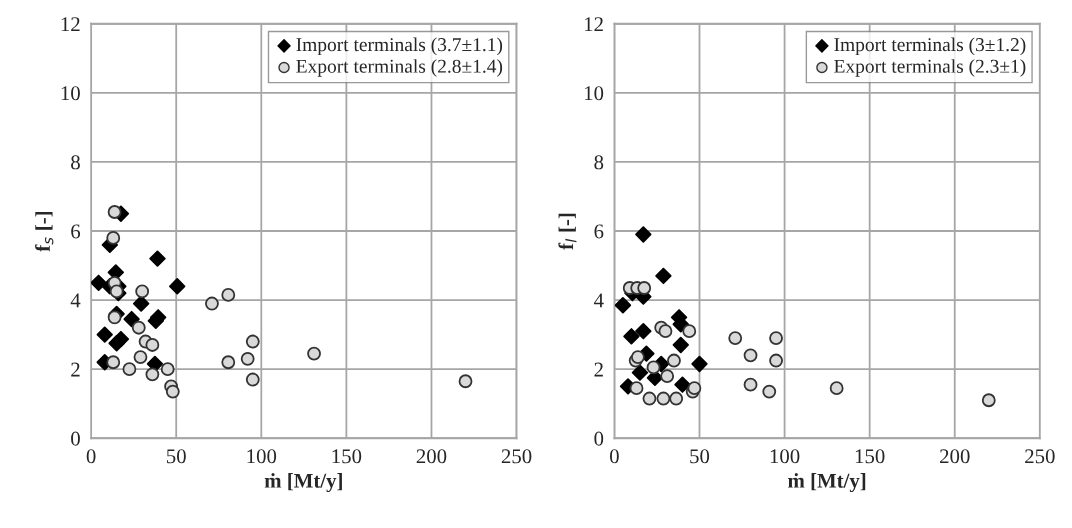 This screenshot has height=528, width=1072. What do you see at coordinates (930, 68) in the screenshot?
I see `legend-label: Export terminals (2.3±1)` at bounding box center [930, 68].